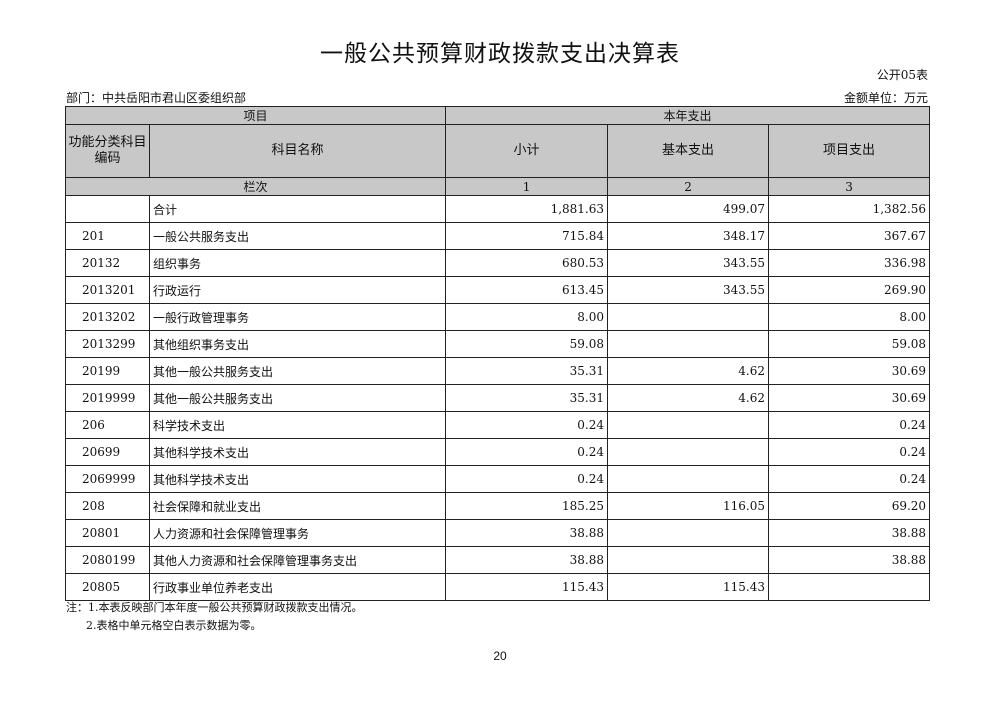 The height and width of the screenshot is (706, 1000). Describe the element at coordinates (527, 398) in the screenshot. I see `cell-subtotal: 35.31` at that location.